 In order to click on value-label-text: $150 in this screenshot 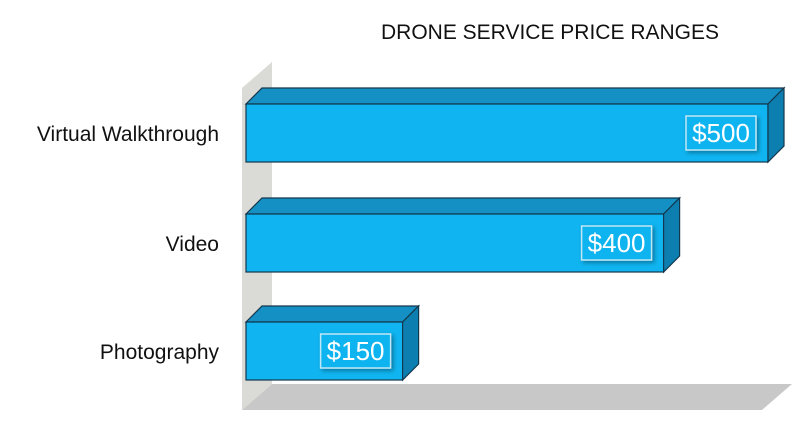, I will do `click(356, 351)`.